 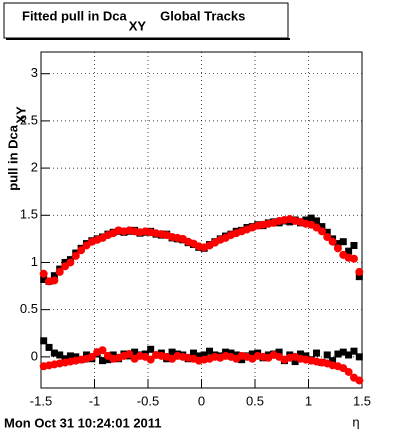 What do you see at coordinates (29, 308) in the screenshot?
I see `y-tick-label: 0.5` at bounding box center [29, 308].